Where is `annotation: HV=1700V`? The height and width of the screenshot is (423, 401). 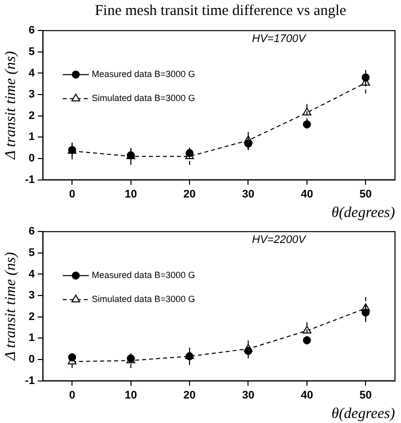 annotation: HV=1700V is located at coordinates (280, 39).